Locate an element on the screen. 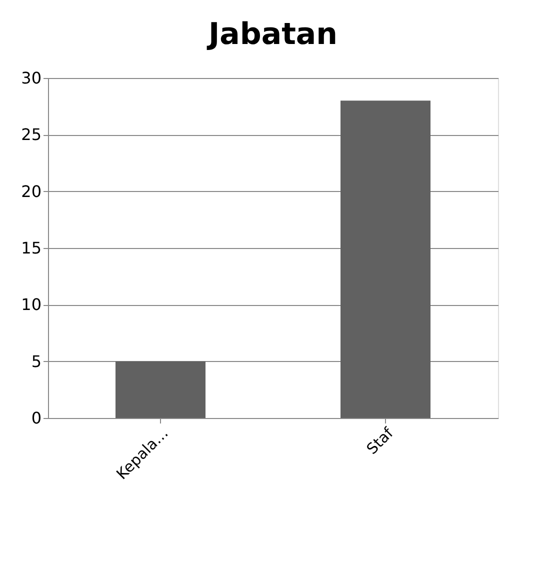 This screenshot has height=564, width=546. chart-title: Jabatan is located at coordinates (272, 34).